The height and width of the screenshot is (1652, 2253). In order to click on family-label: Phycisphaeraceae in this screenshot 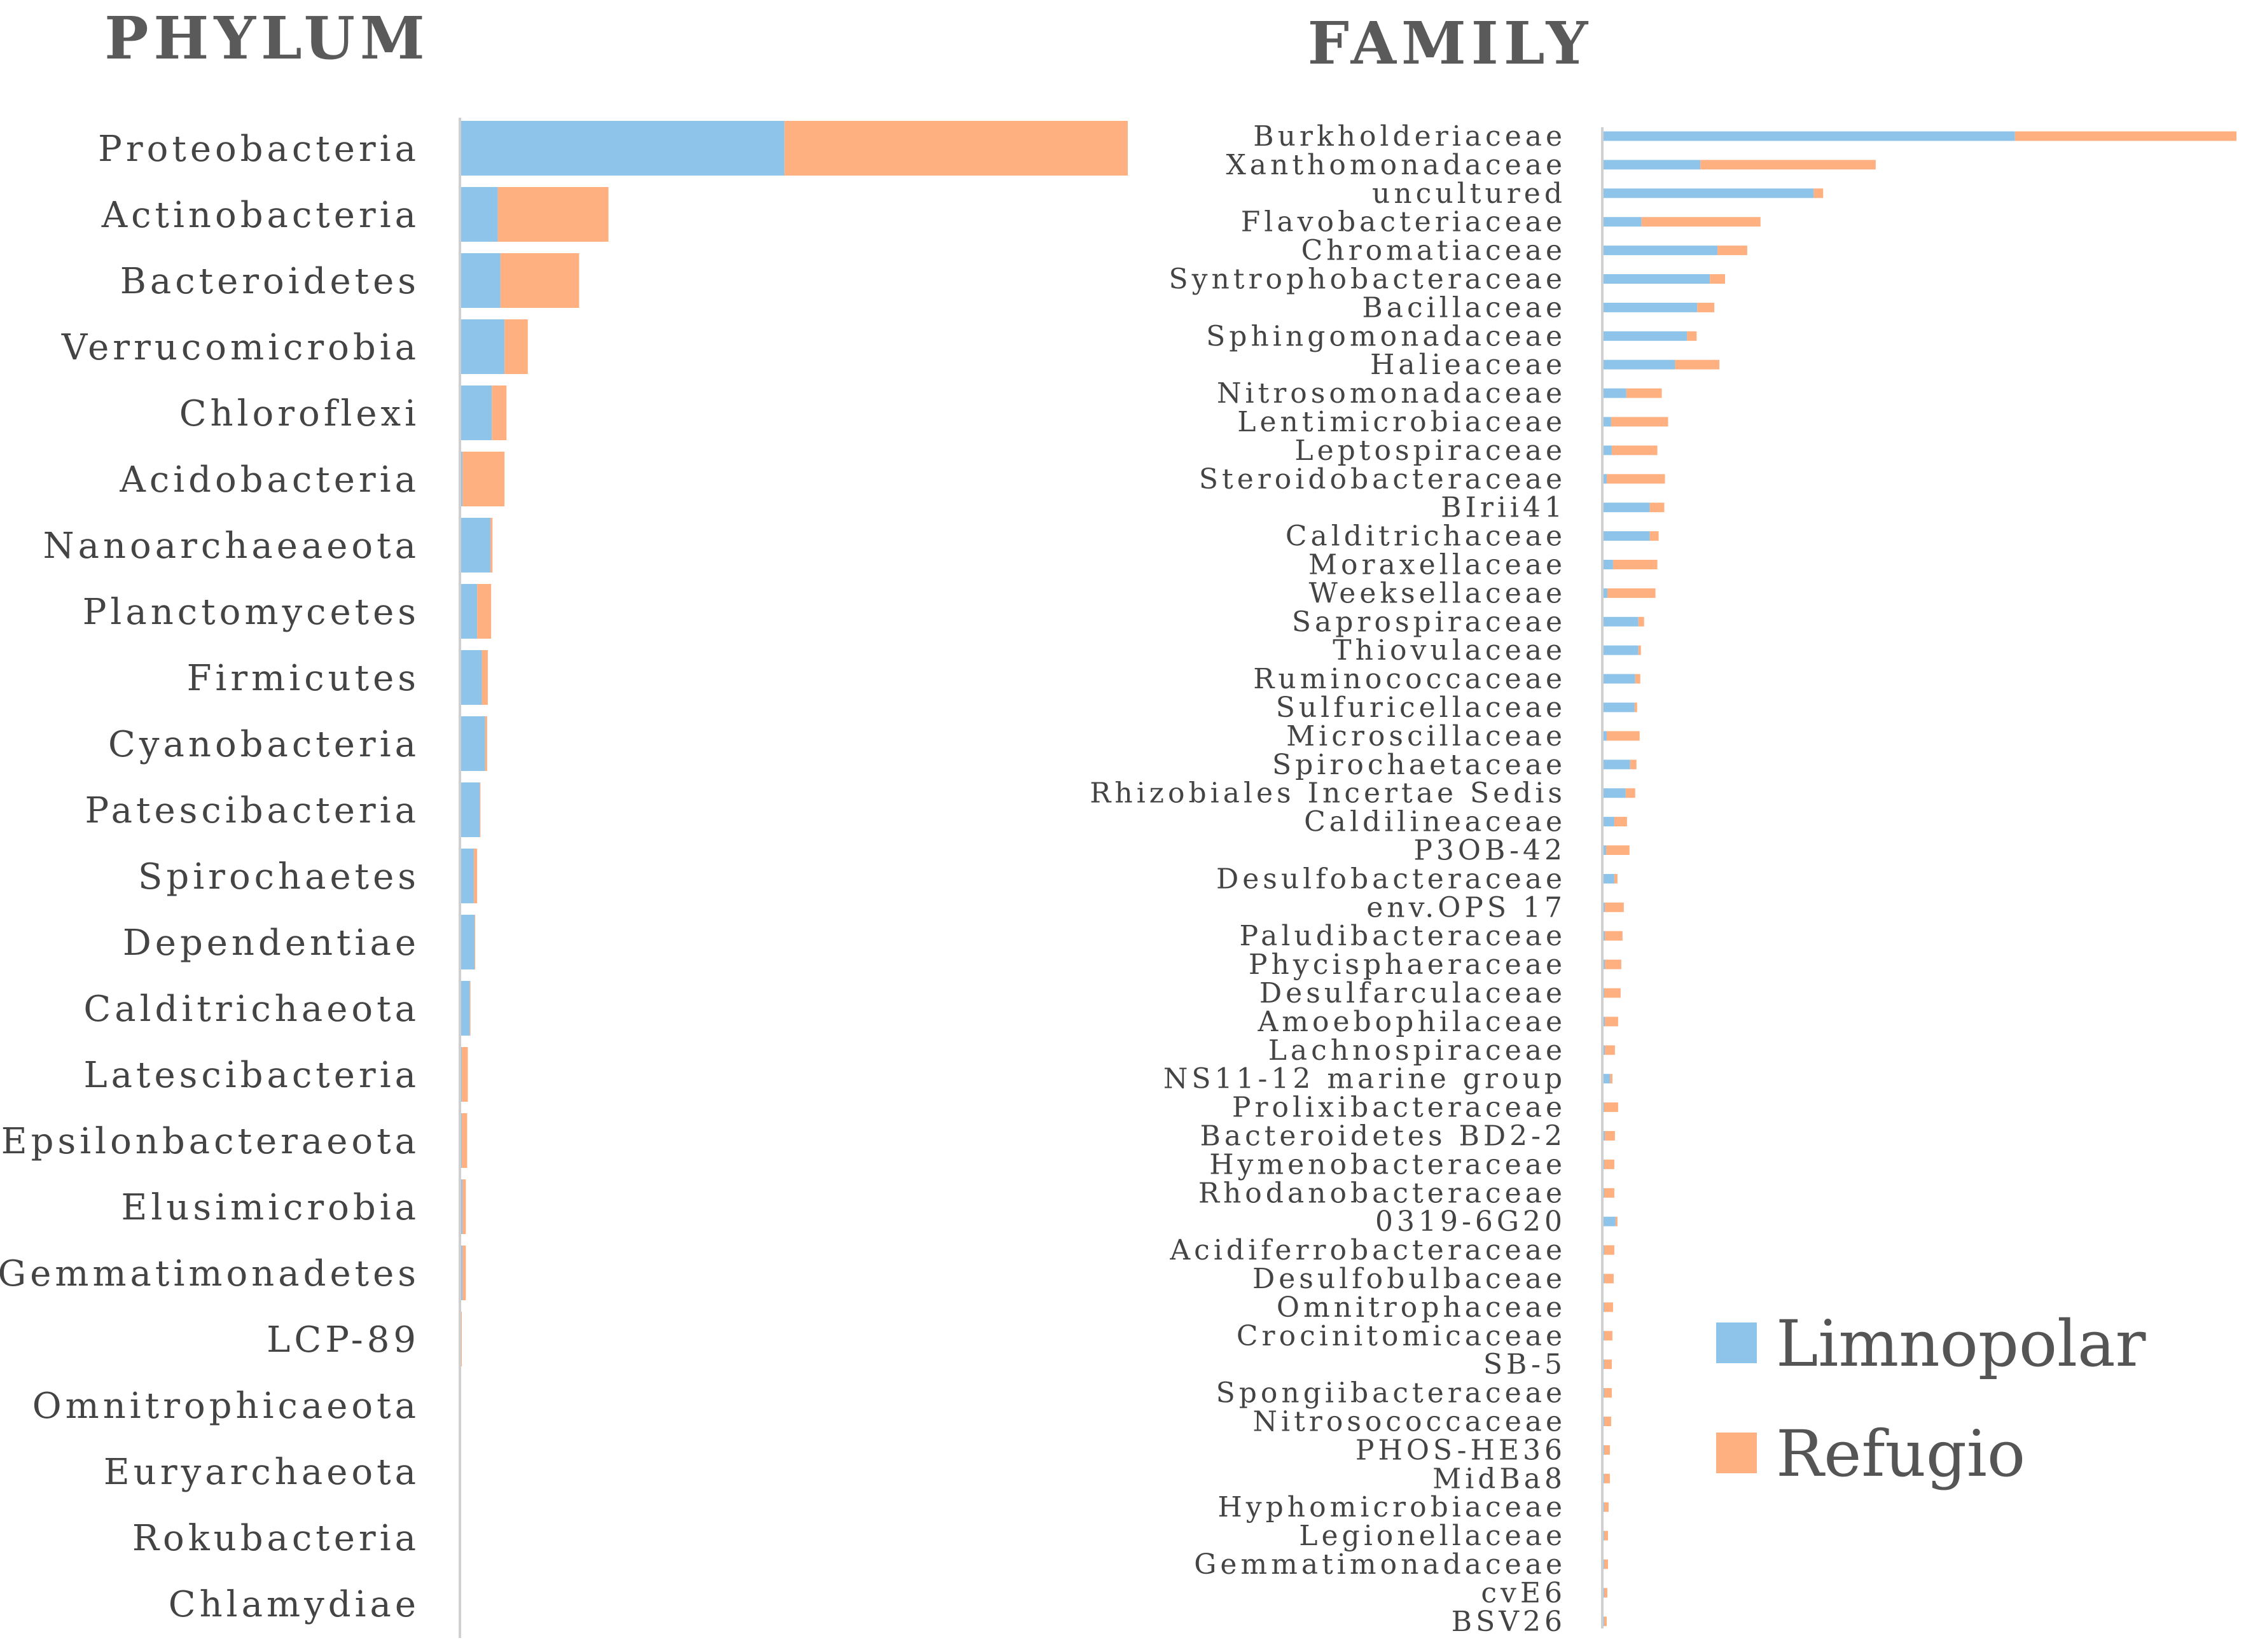, I will do `click(1407, 964)`.